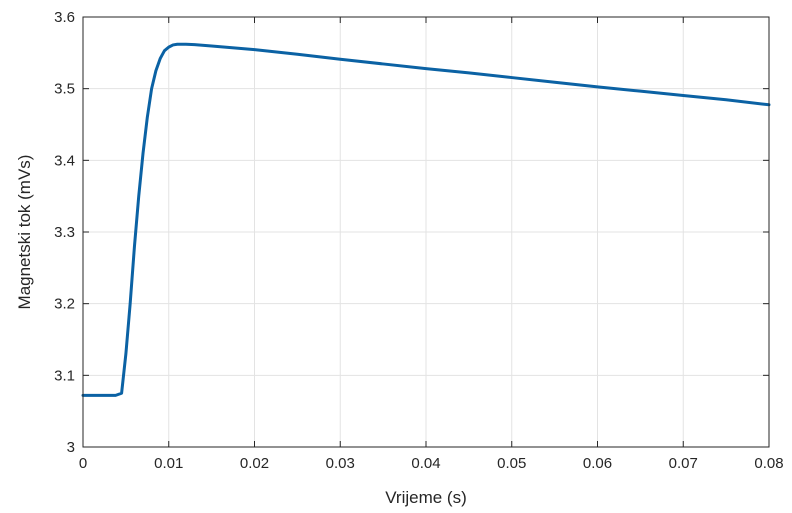  What do you see at coordinates (64, 17) in the screenshot?
I see `y-tick-label: 3.6` at bounding box center [64, 17].